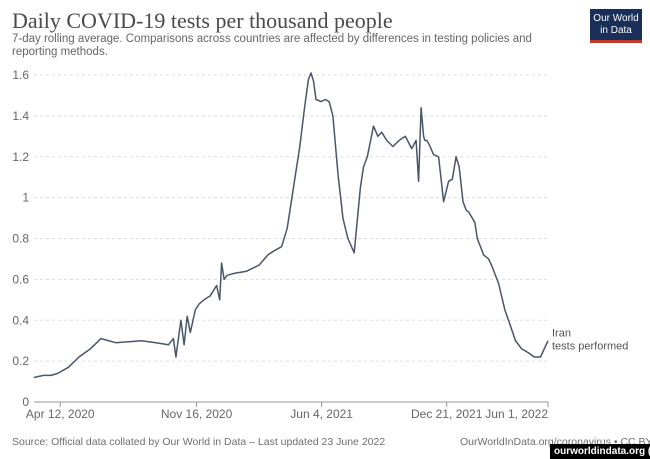 The height and width of the screenshot is (459, 650). Describe the element at coordinates (60, 414) in the screenshot. I see `x-tick-label: Apr 12, 2020` at that location.